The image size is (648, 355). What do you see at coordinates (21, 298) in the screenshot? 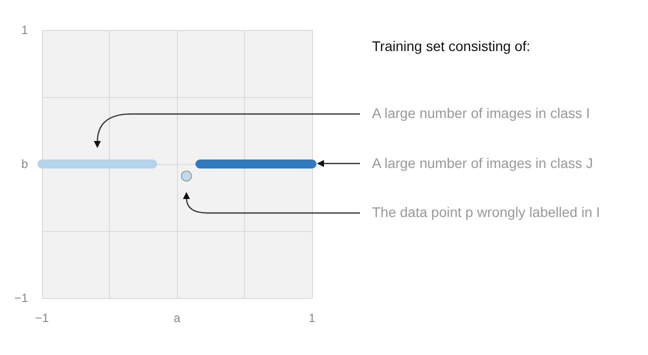
I see `y-tick-label: −1` at bounding box center [21, 298].